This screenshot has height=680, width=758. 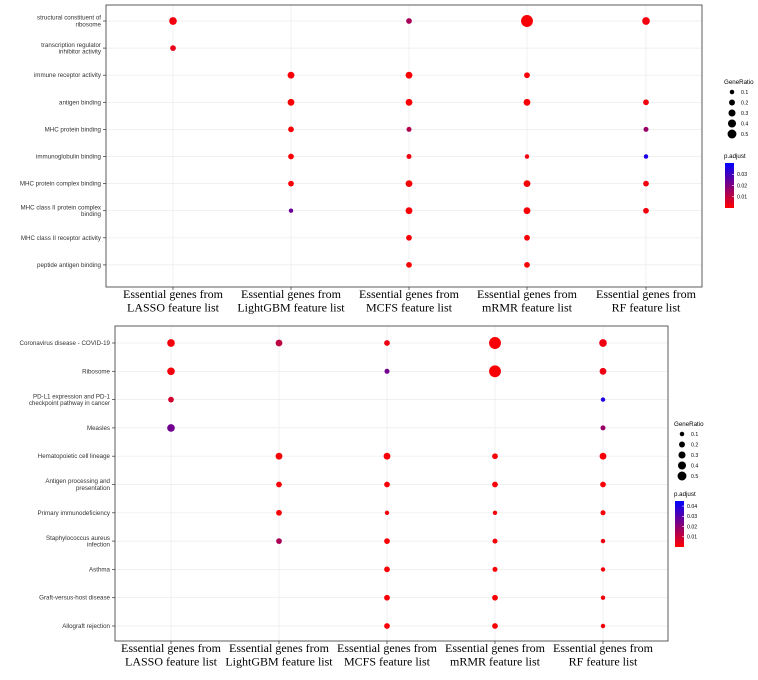 What do you see at coordinates (69, 265) in the screenshot?
I see `y-tick-label: peptide antigen binding` at bounding box center [69, 265].